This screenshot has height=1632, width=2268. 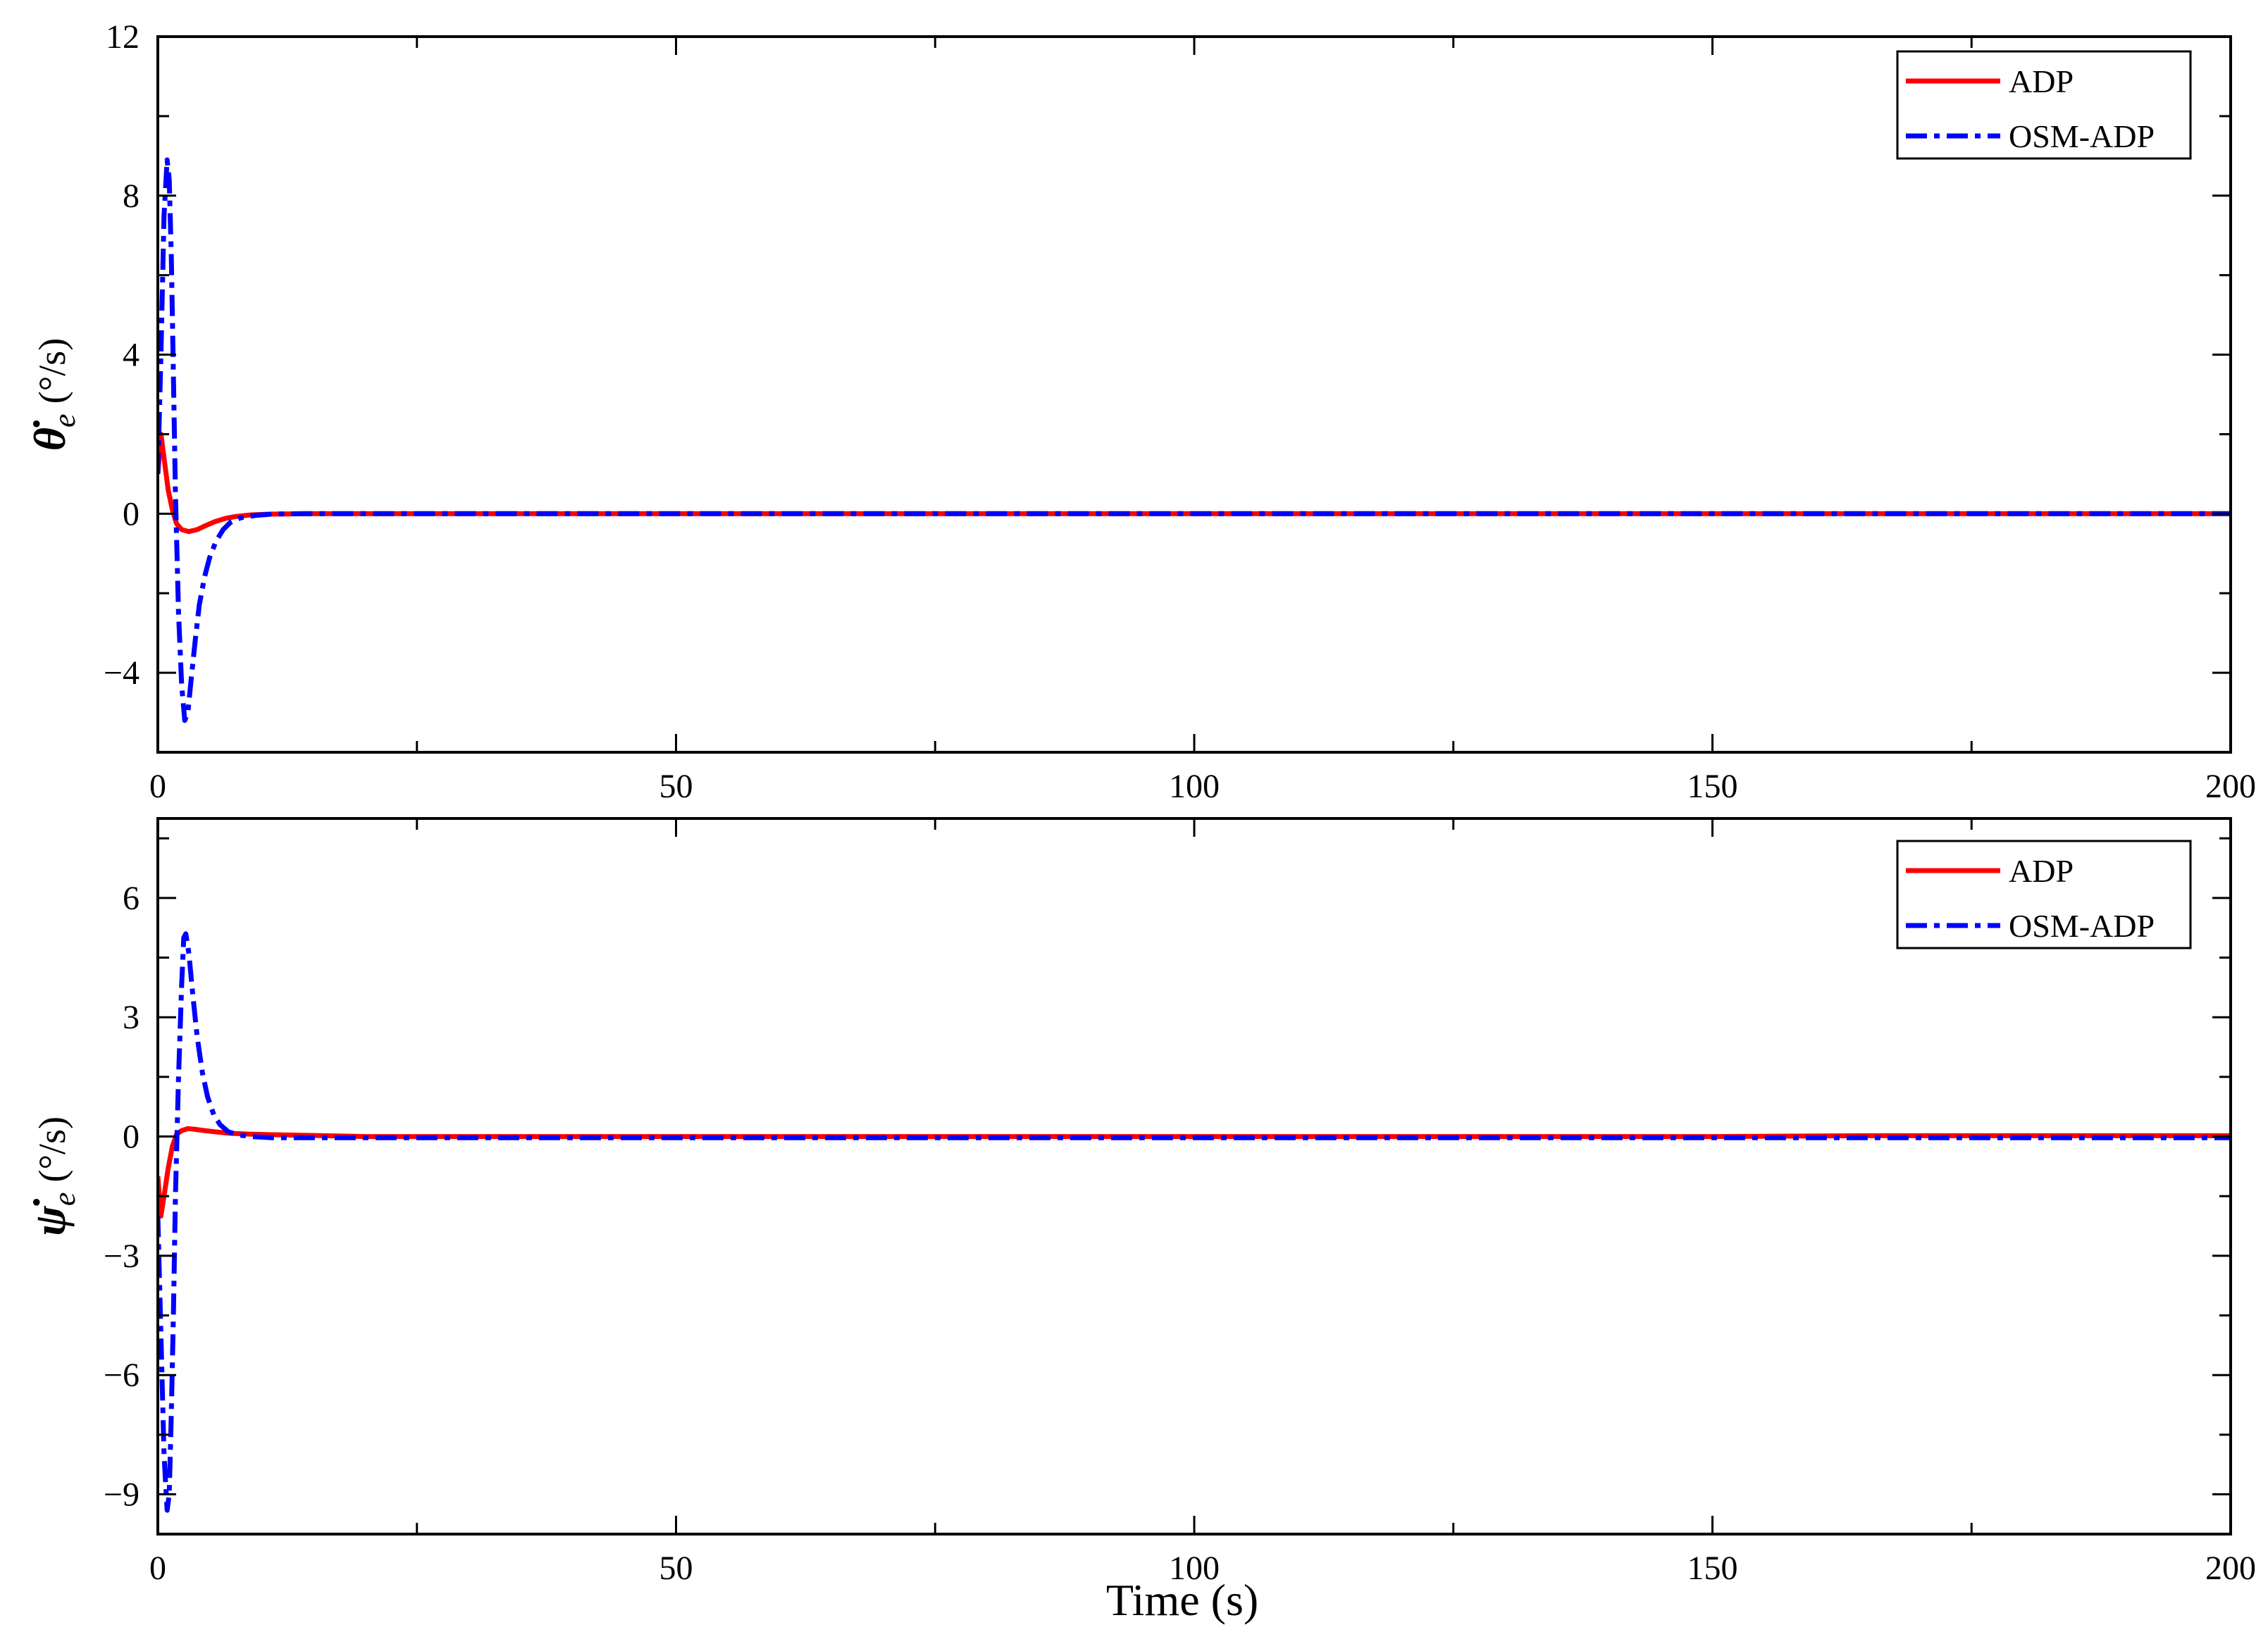 What do you see at coordinates (53, 394) in the screenshot?
I see `y-axis-label: θ̇e(°/s)` at bounding box center [53, 394].